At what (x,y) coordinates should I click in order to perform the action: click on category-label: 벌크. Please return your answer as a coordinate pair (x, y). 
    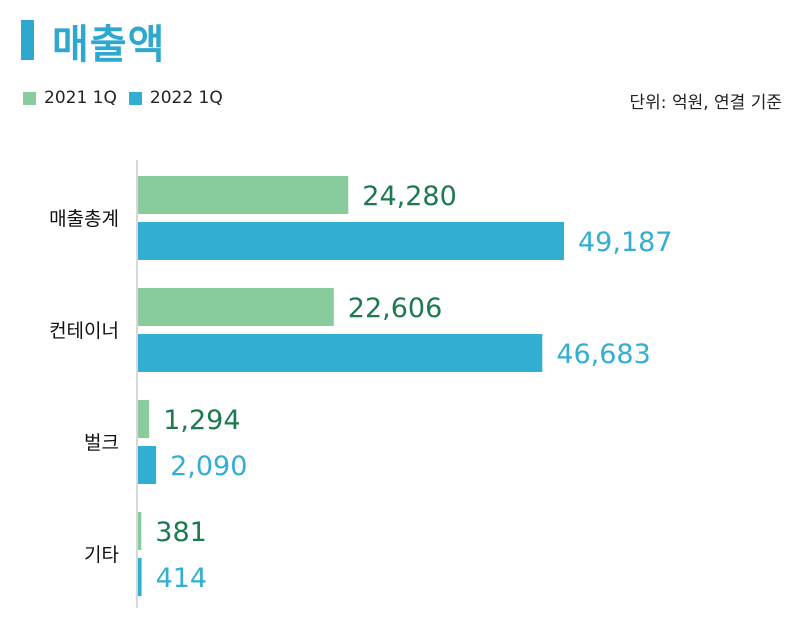
    Looking at the image, I should click on (101, 443).